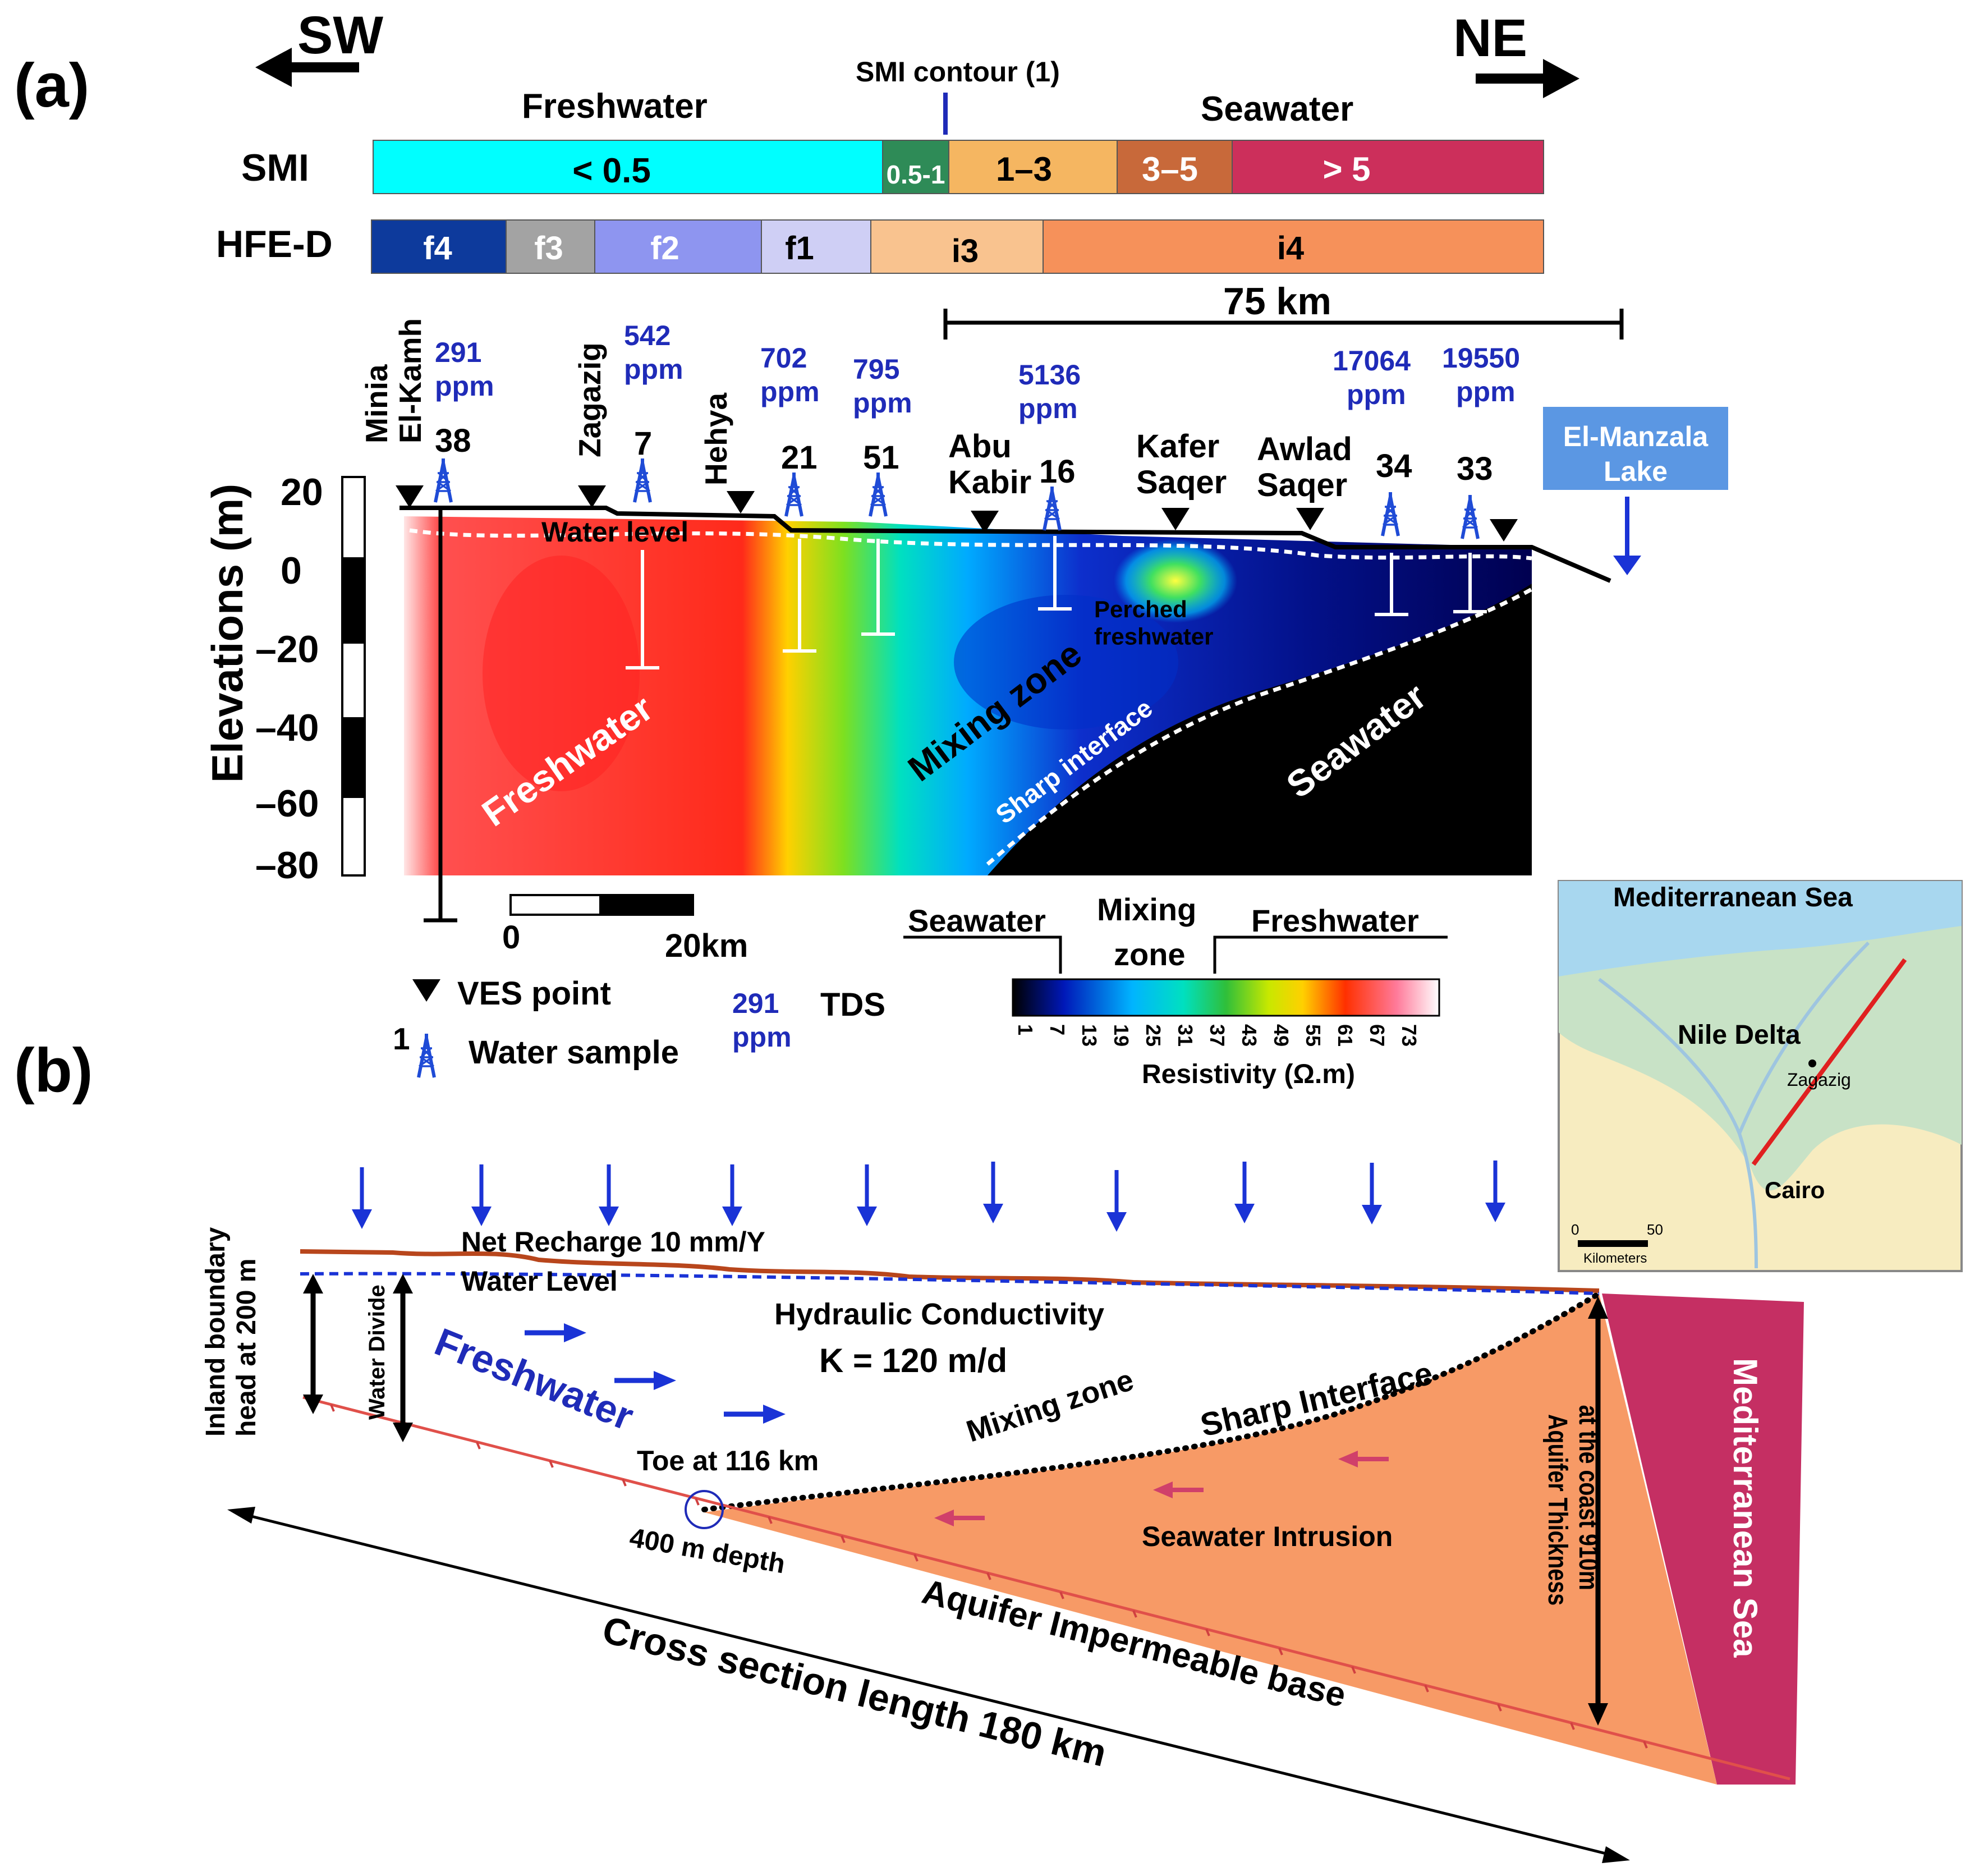 The image size is (1970, 1876). Describe the element at coordinates (1175, 581) in the screenshot. I see `perched-lens` at that location.